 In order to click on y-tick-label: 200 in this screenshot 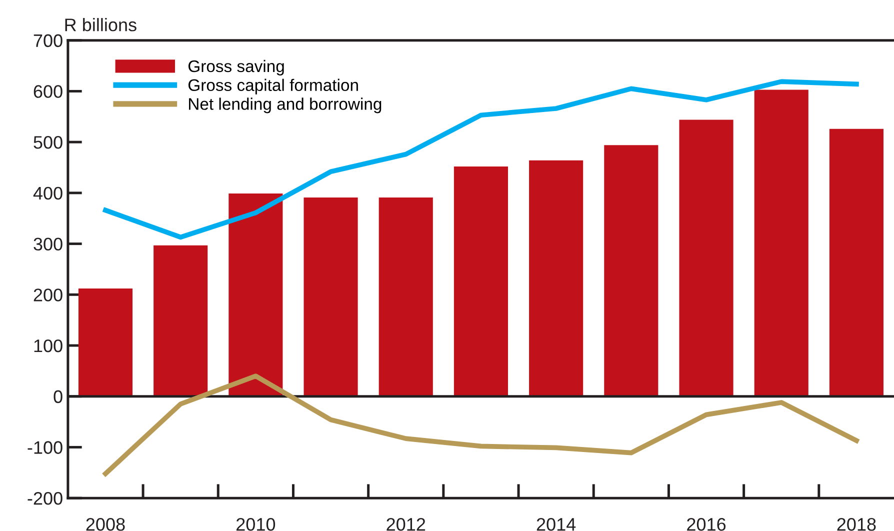, I will do `click(48, 295)`.